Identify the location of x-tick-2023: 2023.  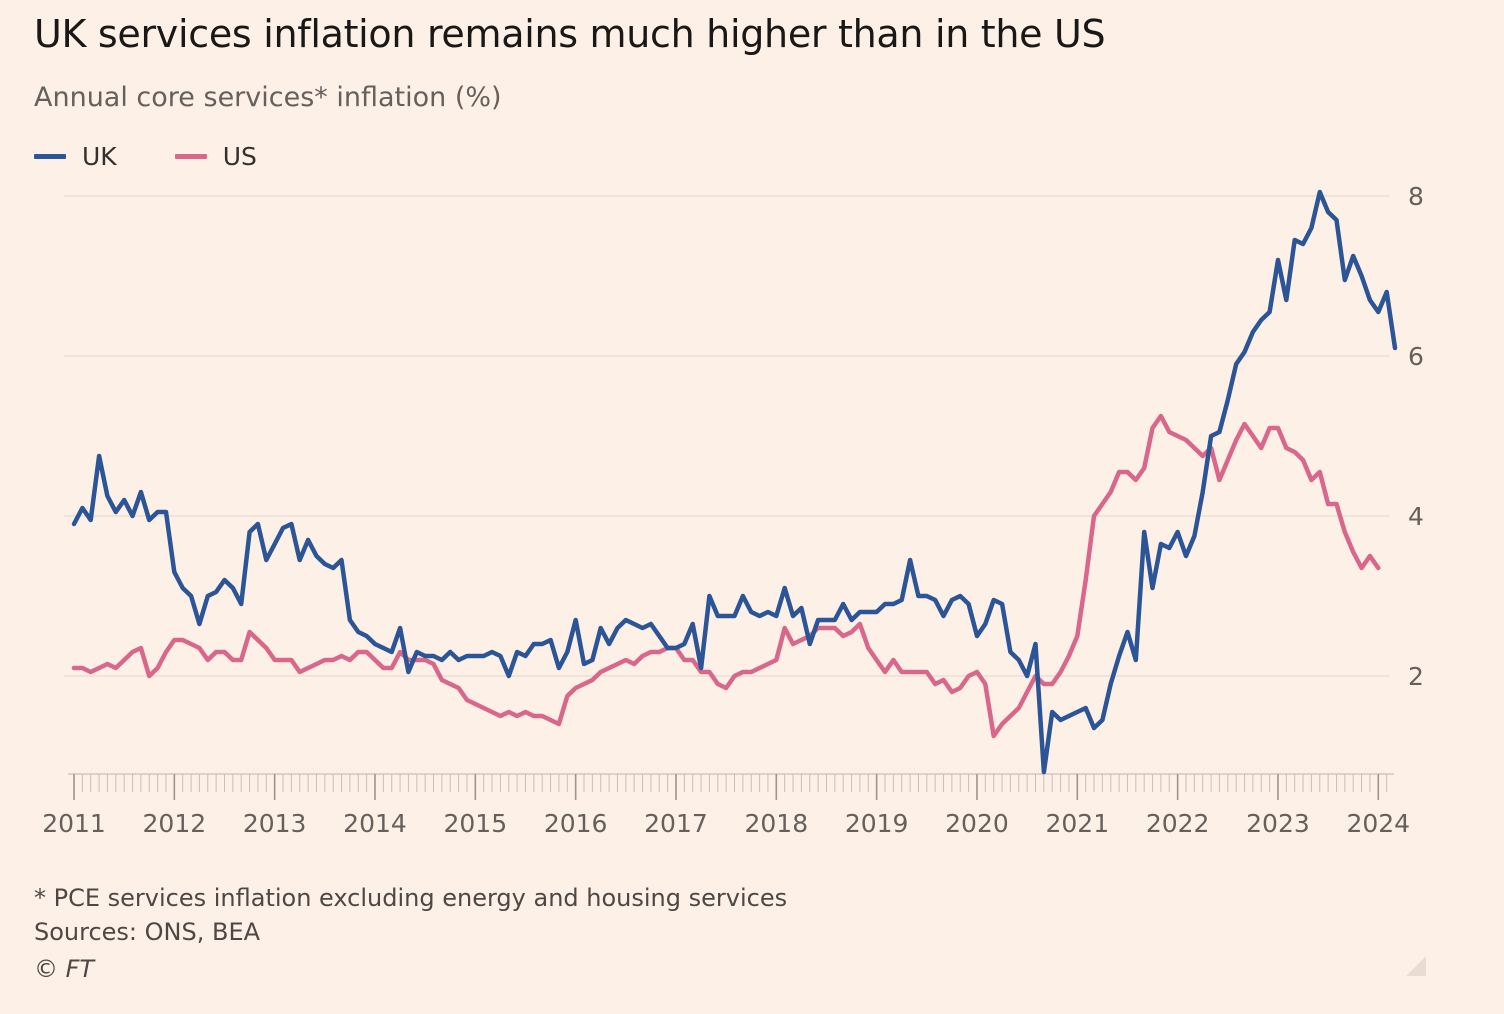
(1278, 823).